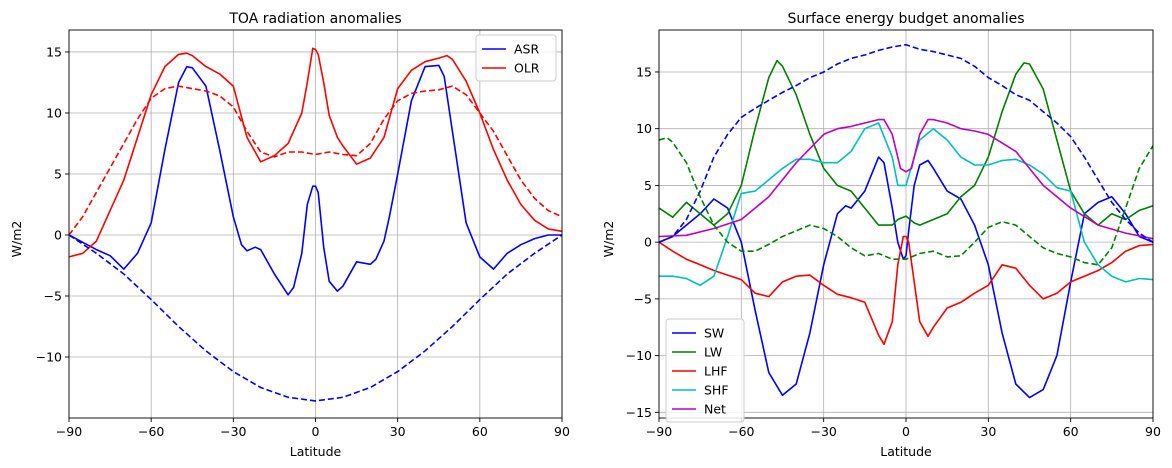  Describe the element at coordinates (716, 371) in the screenshot. I see `legend-label: LHF` at that location.